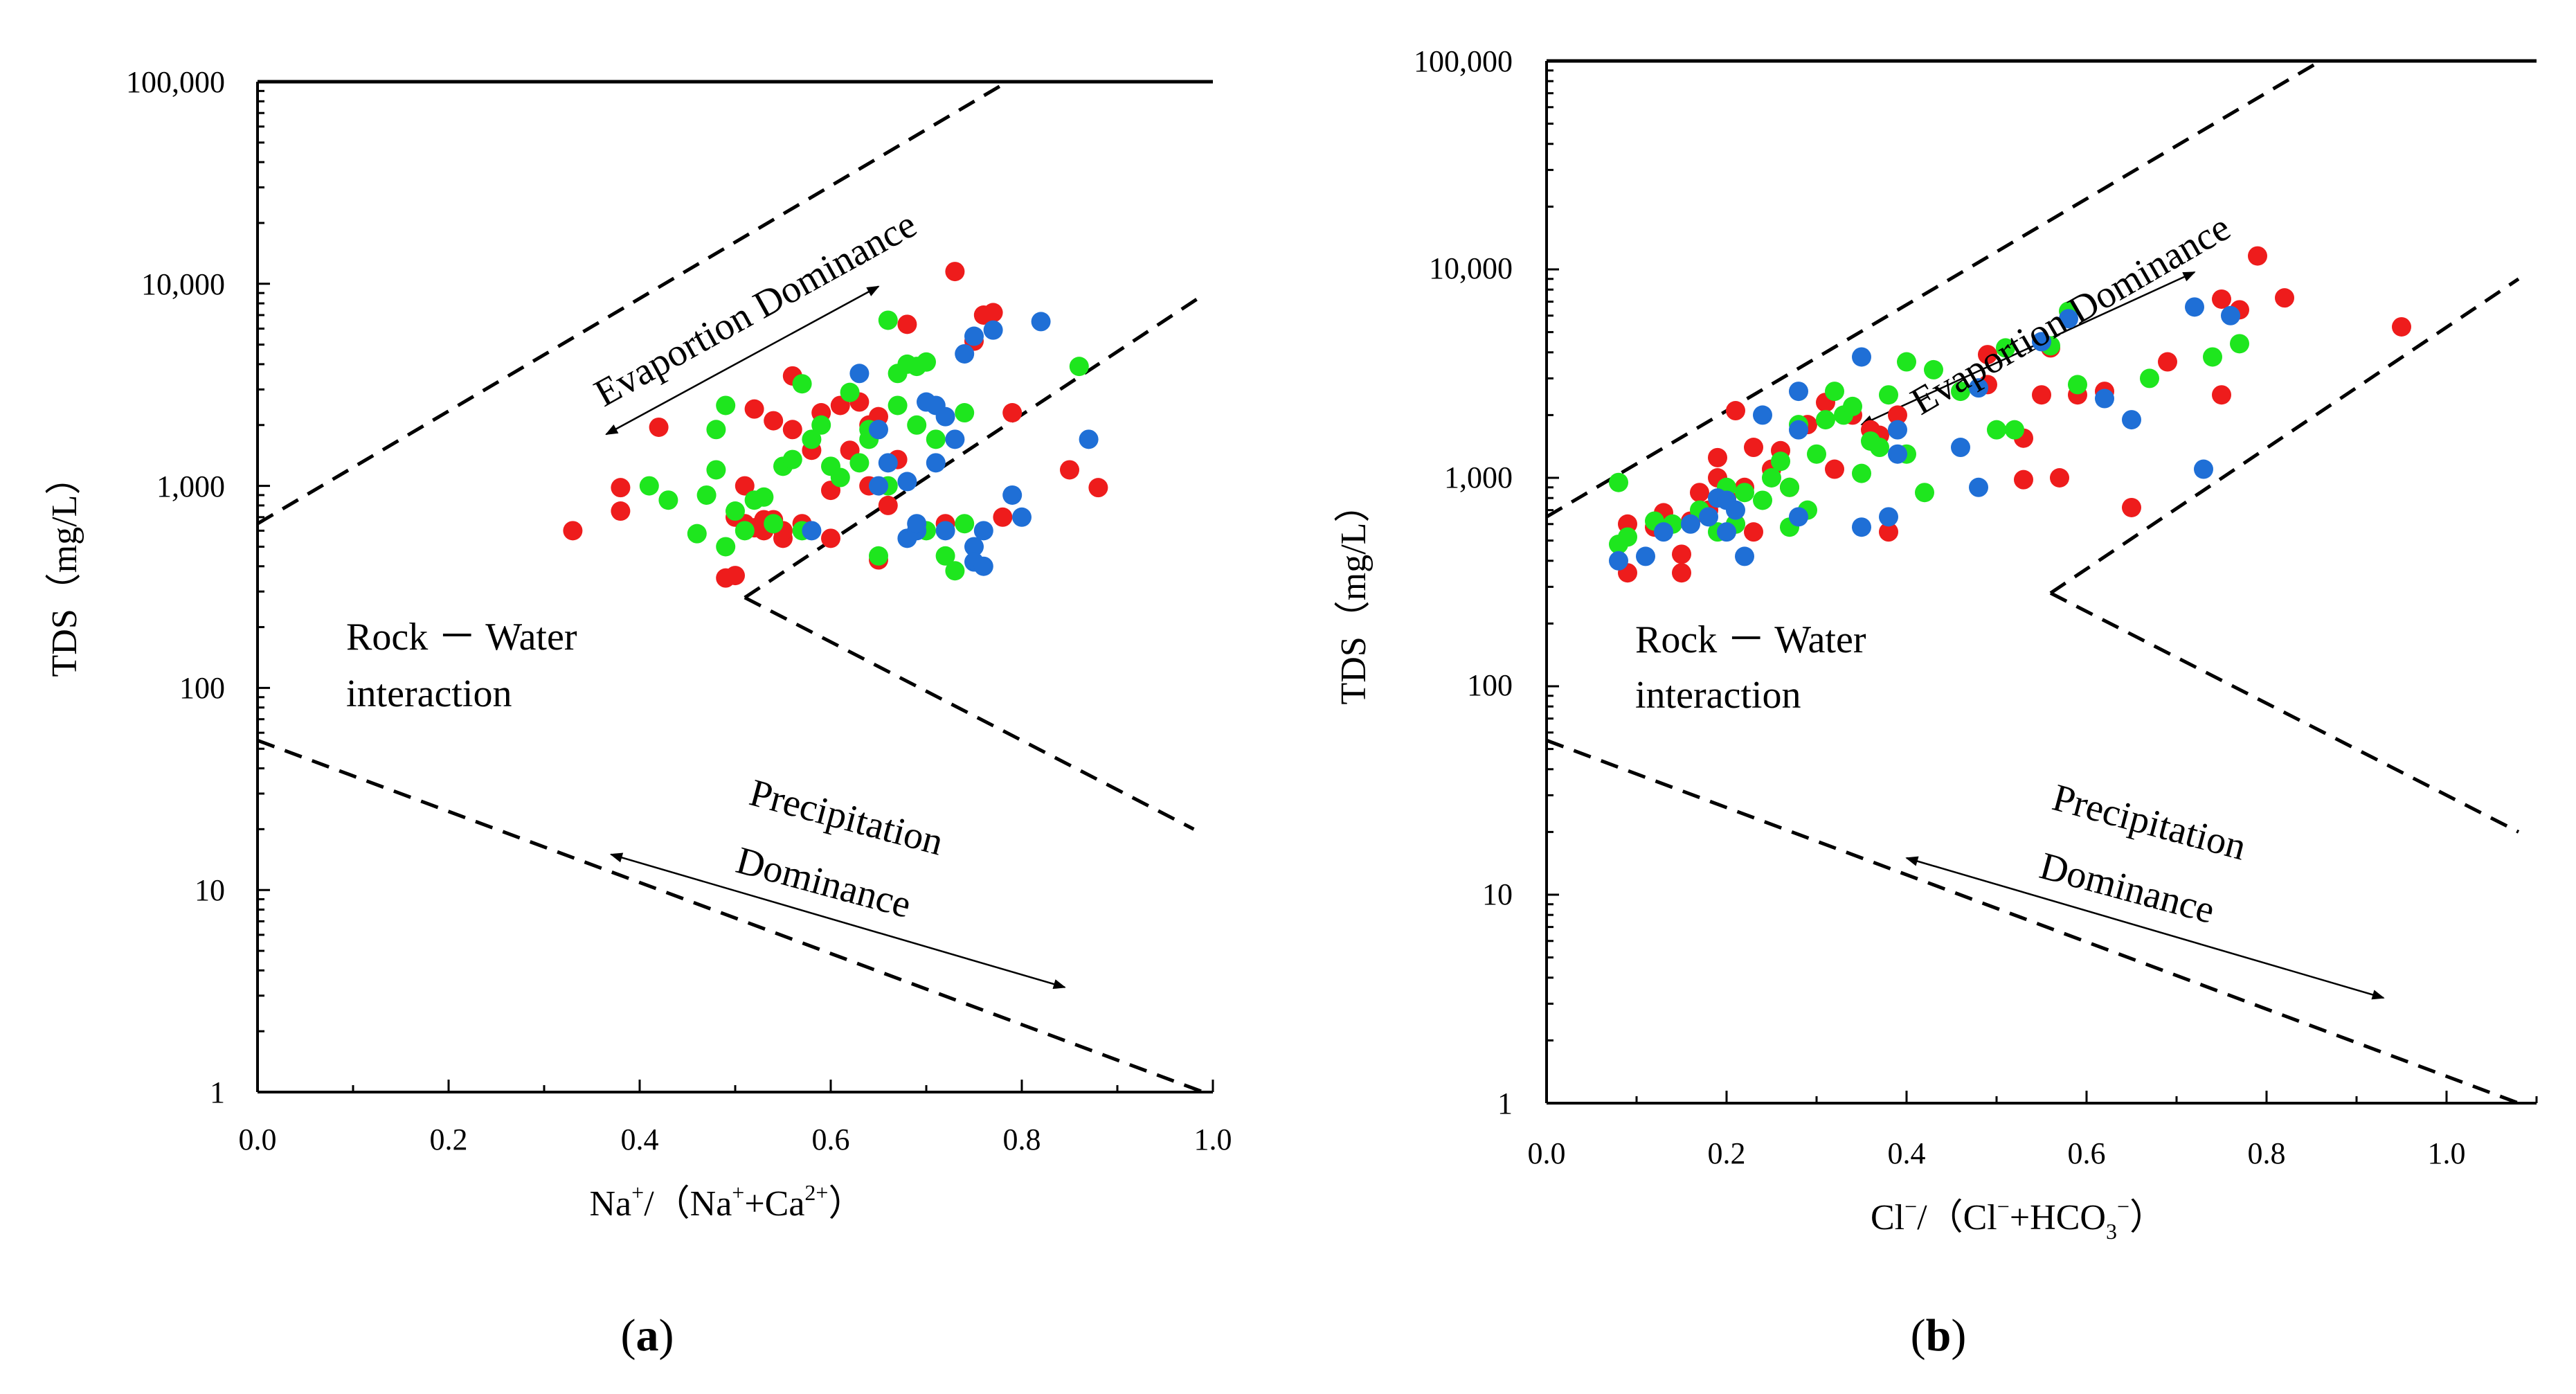  I want to click on x-tick-label: 1.0, so click(1213, 1139).